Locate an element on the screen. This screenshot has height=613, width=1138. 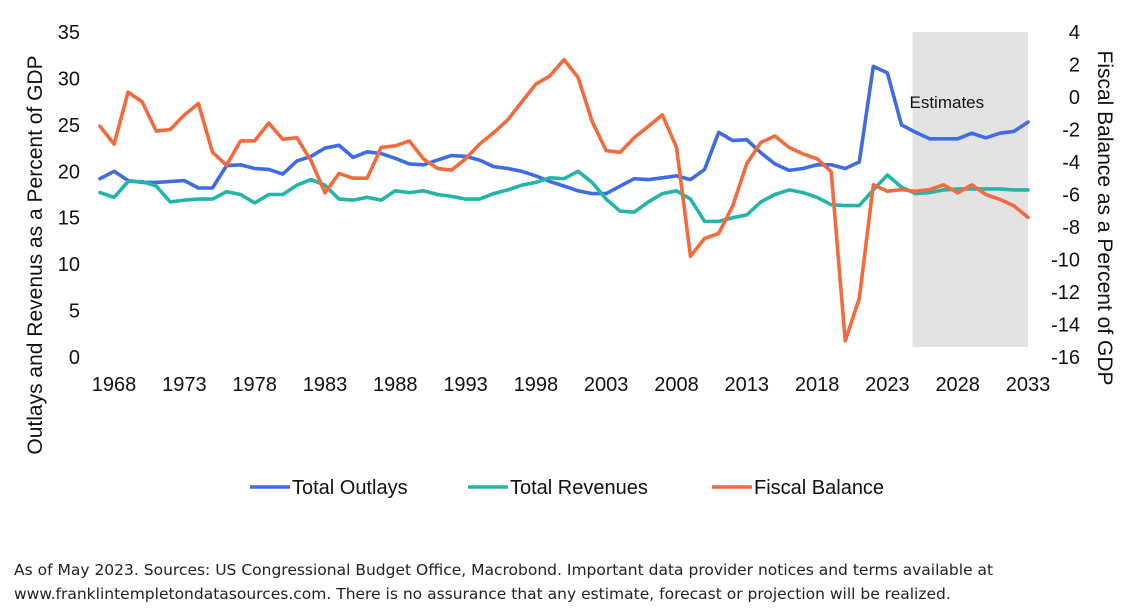
y-axis-right-title: Fiscal Balance as a Percent of GDP is located at coordinates (1104, 218).